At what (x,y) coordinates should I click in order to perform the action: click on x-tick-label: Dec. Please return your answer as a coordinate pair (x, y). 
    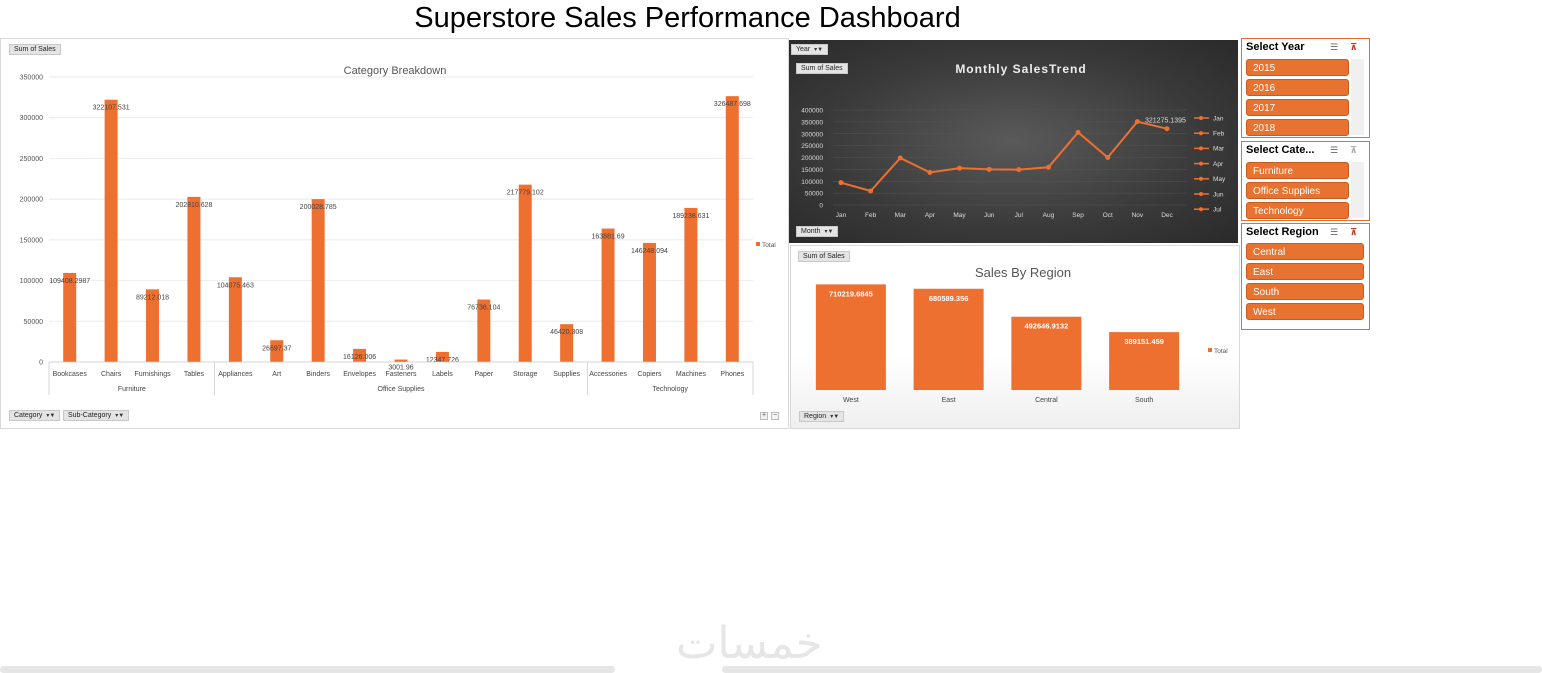
    Looking at the image, I should click on (1167, 215).